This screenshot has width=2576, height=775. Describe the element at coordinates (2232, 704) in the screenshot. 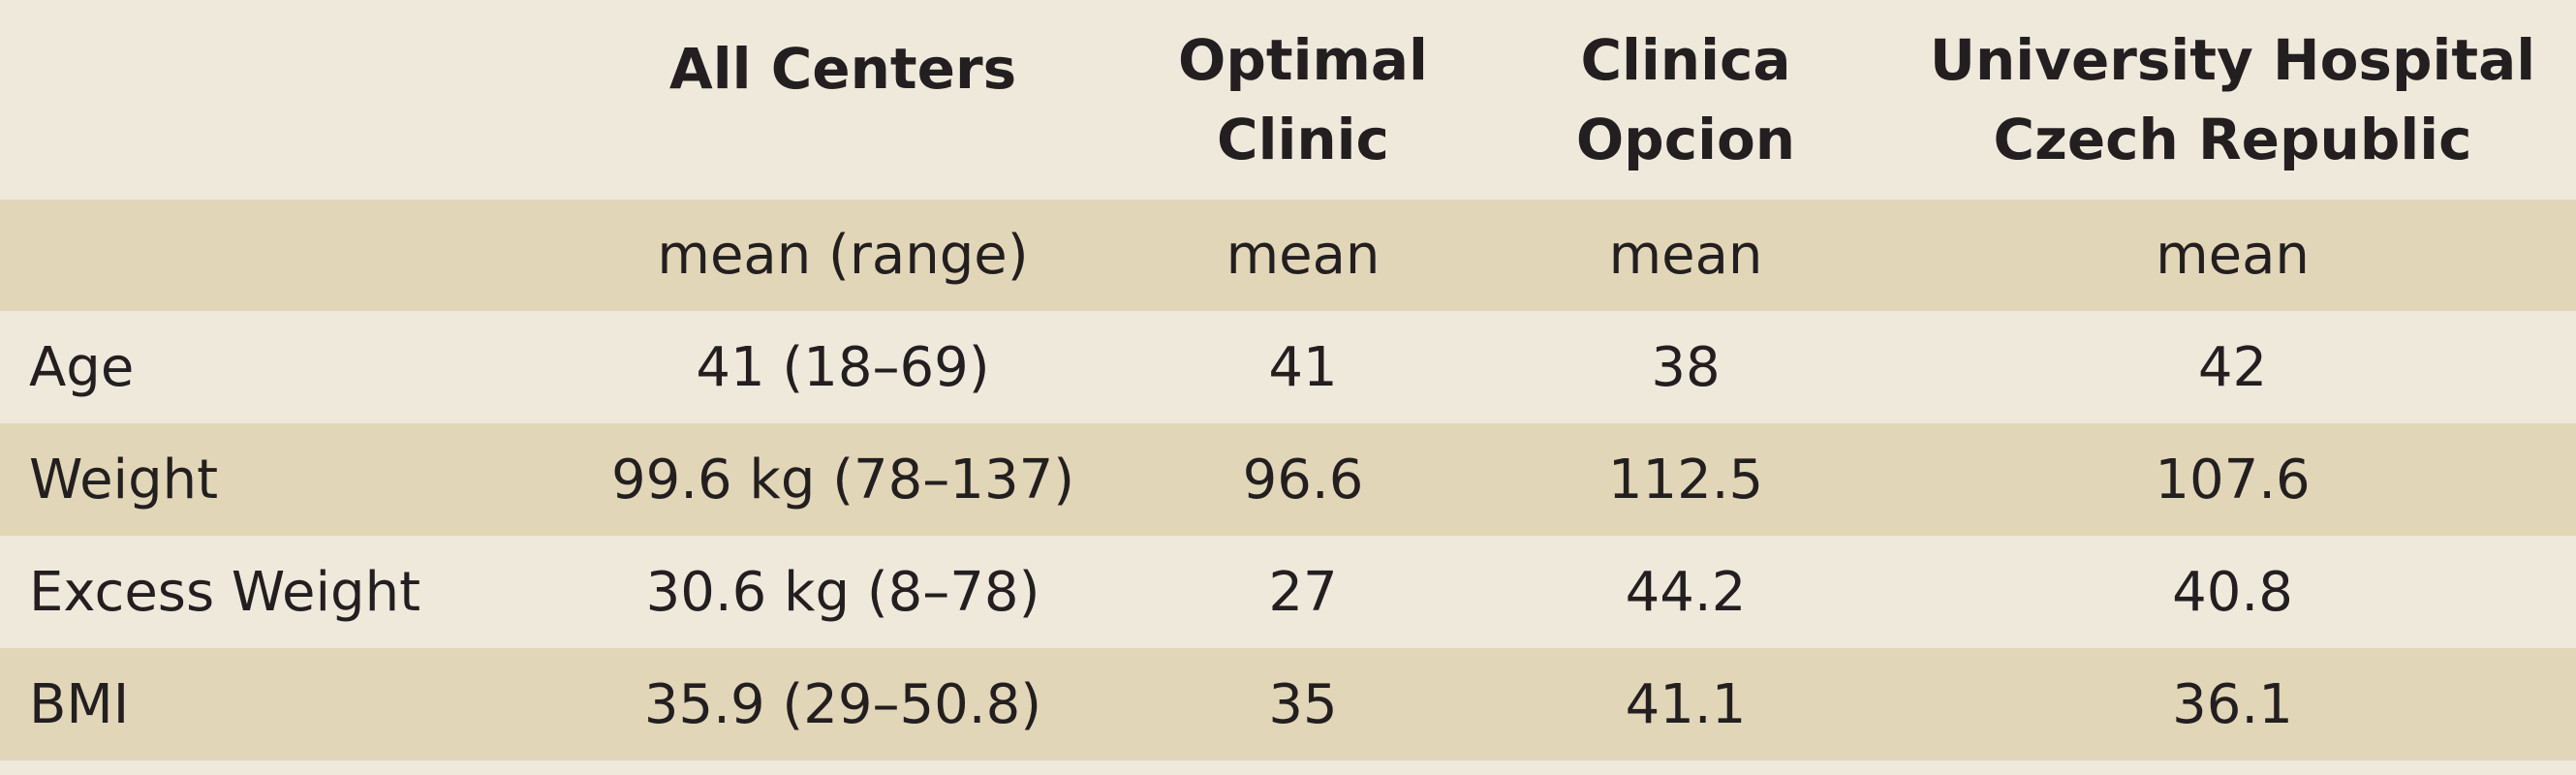

I see `cell-bmi-university-hospital: 36.1` at that location.